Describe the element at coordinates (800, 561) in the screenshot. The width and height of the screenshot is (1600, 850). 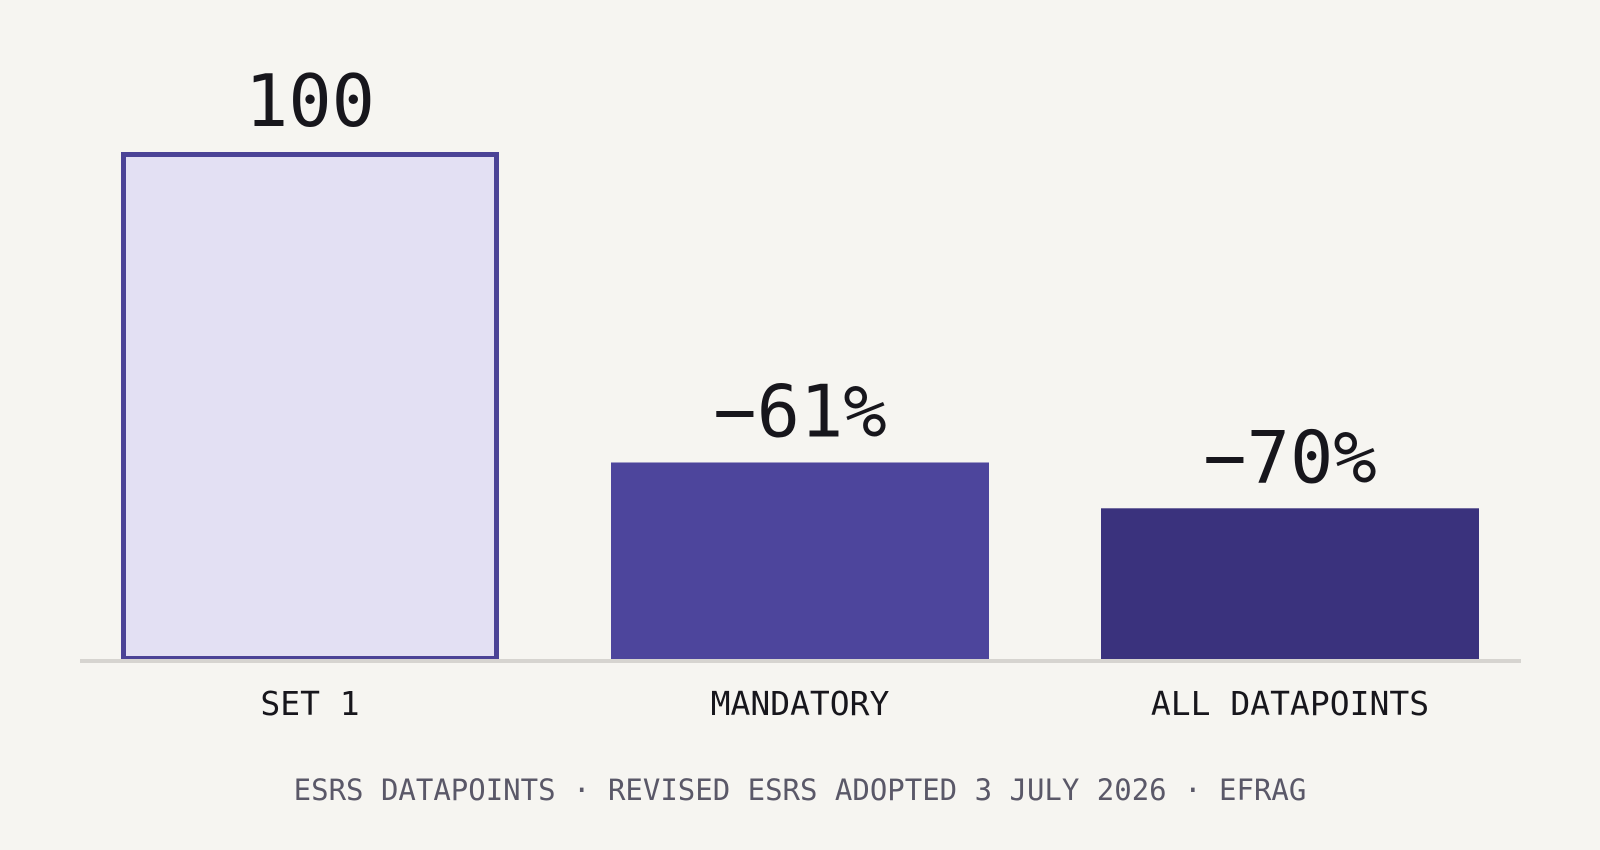
I see `bar-mandatory` at that location.